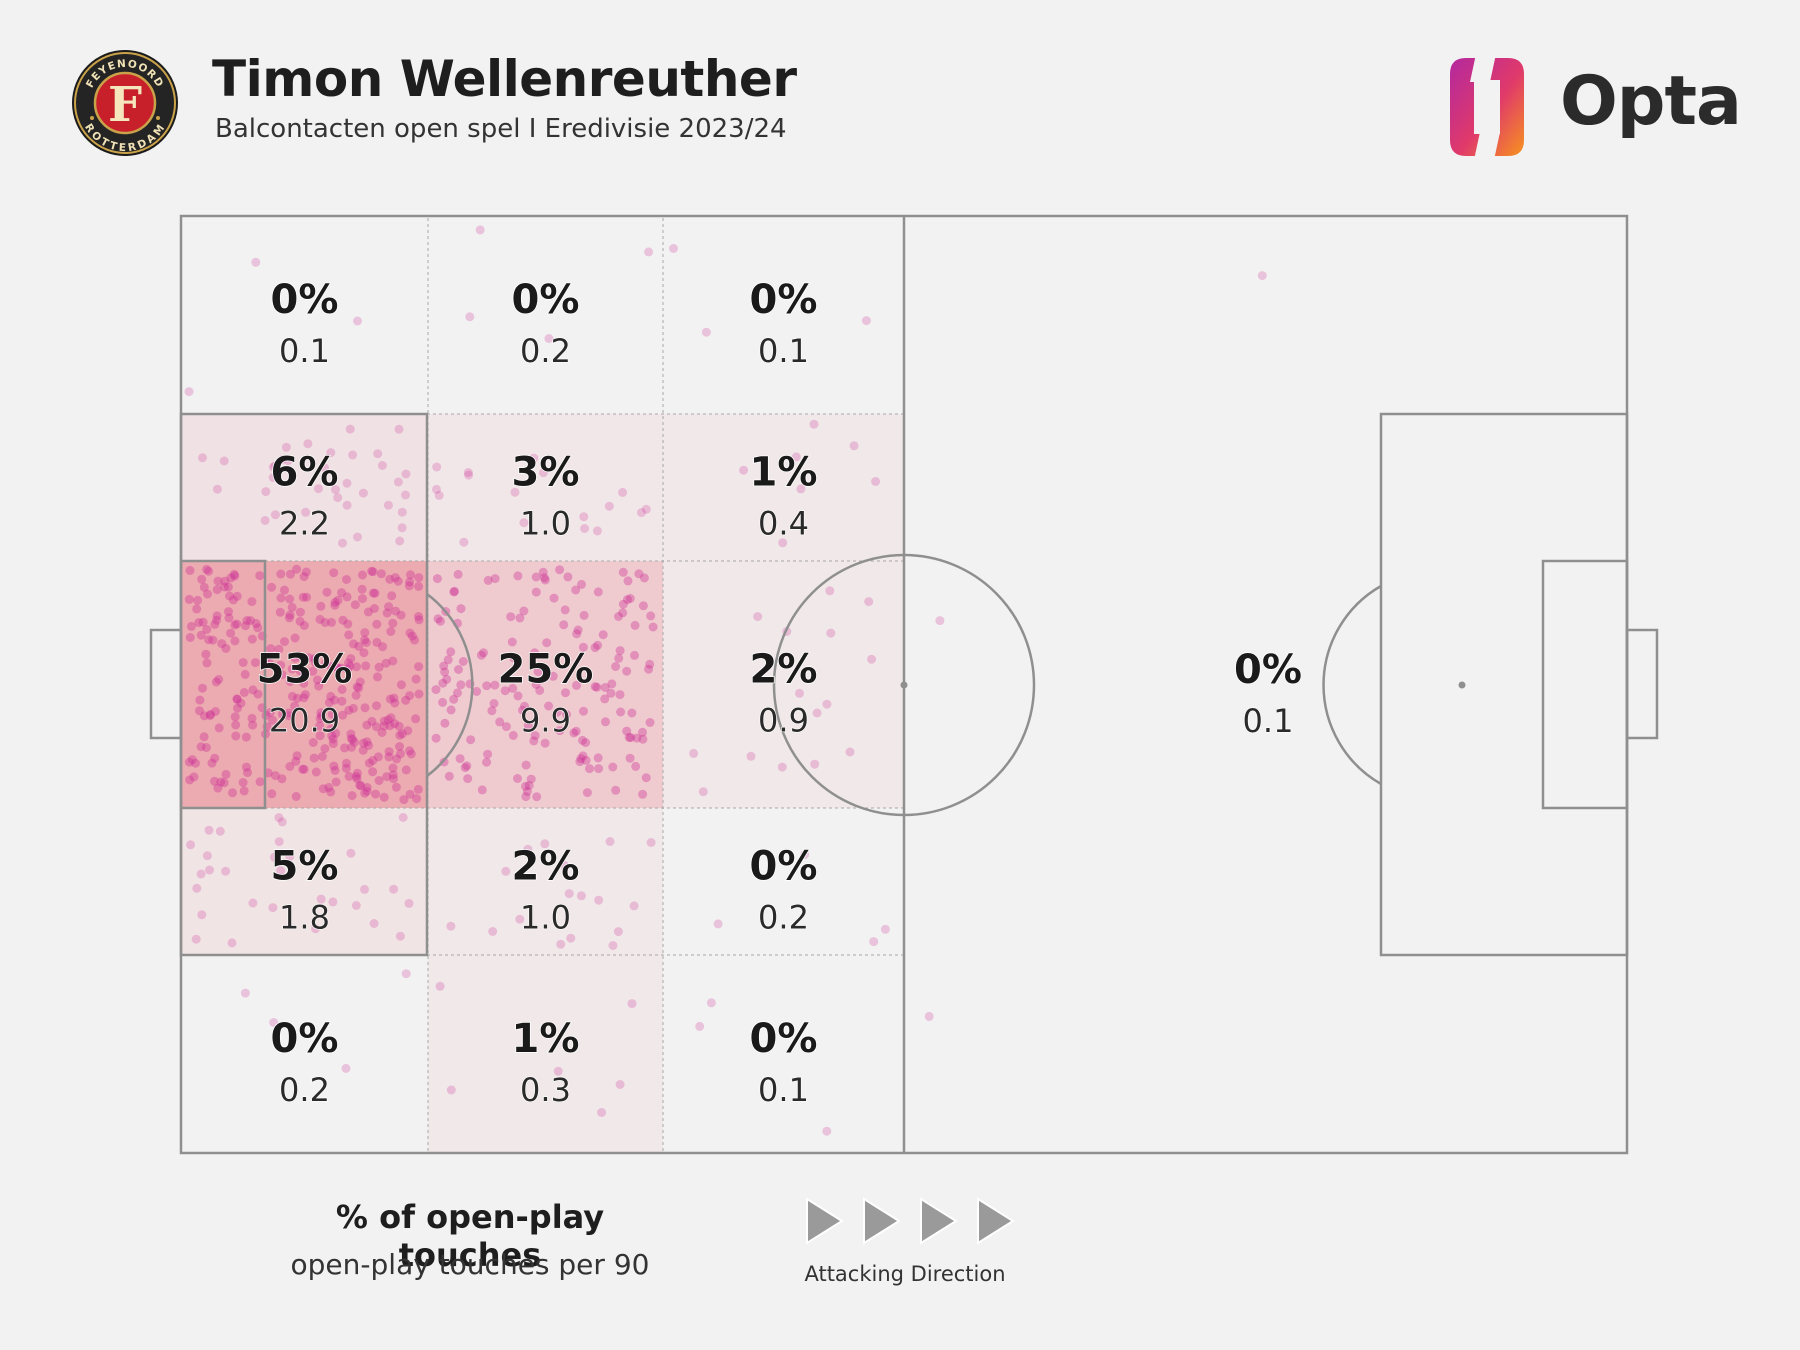 This screenshot has width=1800, height=1350. I want to click on zone-per90-label: 0.2, so click(783, 918).